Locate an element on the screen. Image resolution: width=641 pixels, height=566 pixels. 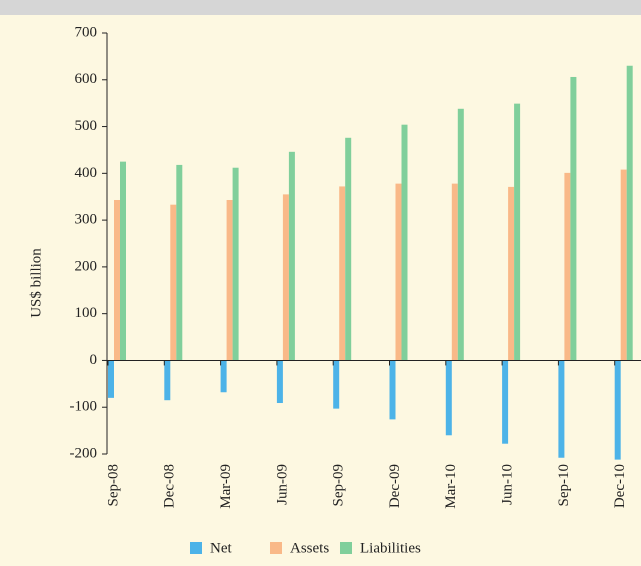
y-tick-label: -200 is located at coordinates (84, 453).